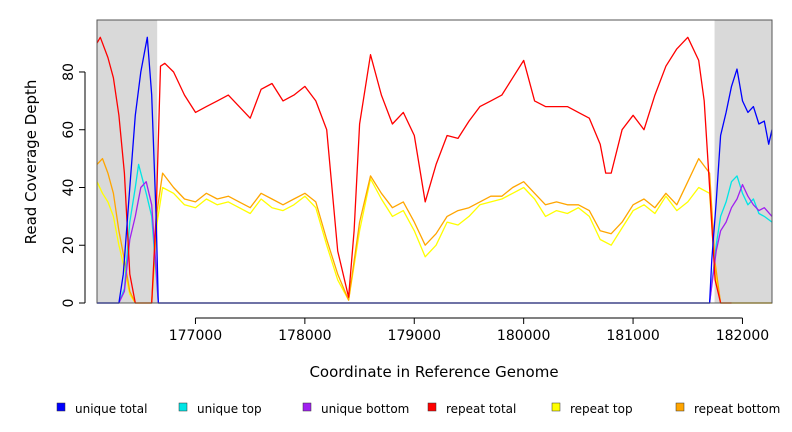 Image resolution: width=792 pixels, height=432 pixels. What do you see at coordinates (742, 336) in the screenshot?
I see `x-tick-label: 182000` at bounding box center [742, 336].